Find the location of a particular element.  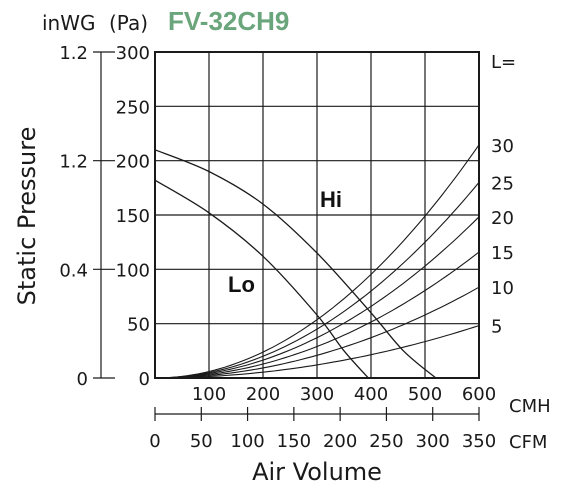

duct-curve-label: 30 is located at coordinates (502, 146).